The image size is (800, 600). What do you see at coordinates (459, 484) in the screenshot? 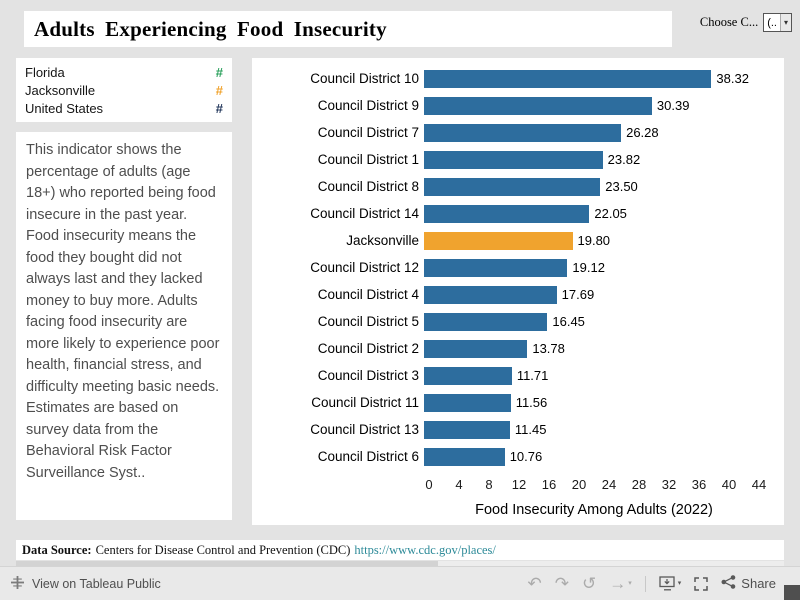
I see `x-tick-label: 4` at bounding box center [459, 484].